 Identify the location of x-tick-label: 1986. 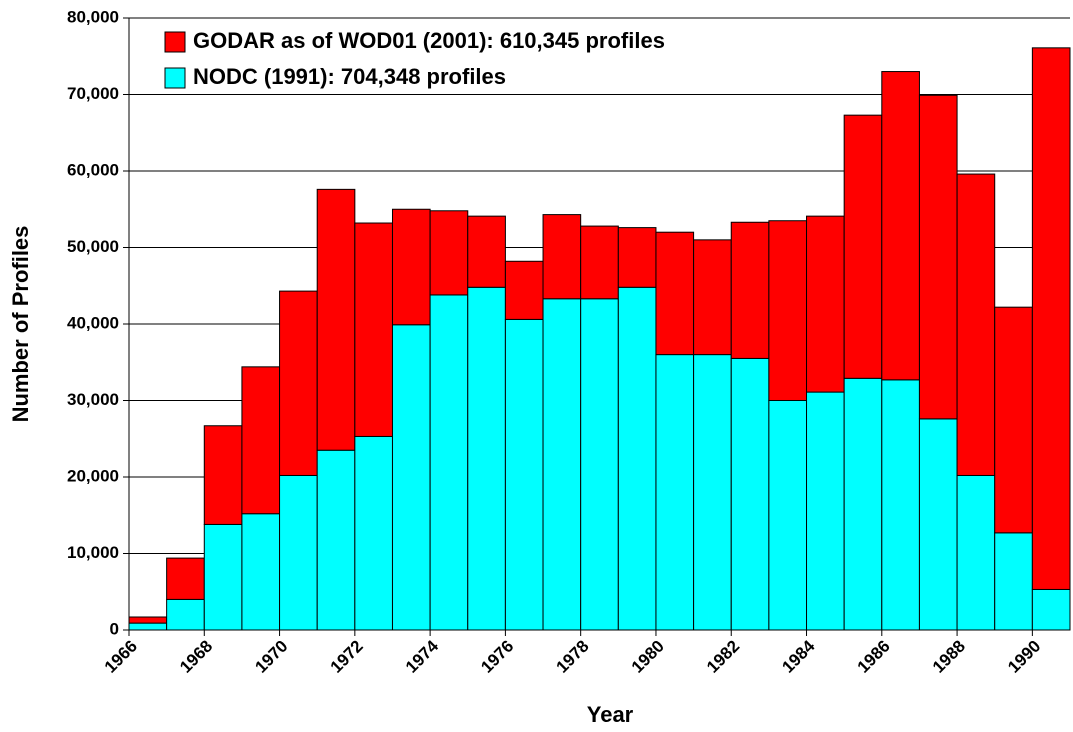
(874, 657).